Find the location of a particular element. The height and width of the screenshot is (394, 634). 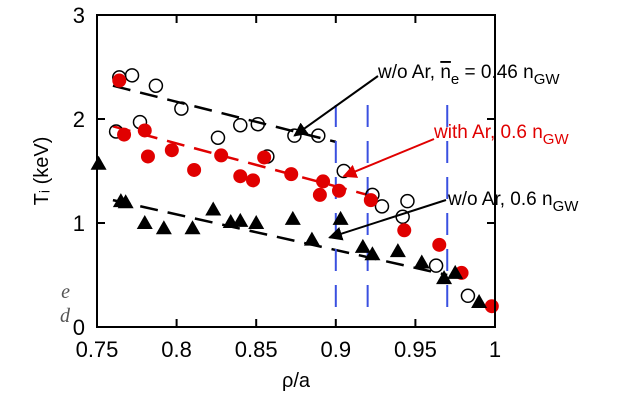

y-axis-label: Tᵢ (keV) is located at coordinates (42, 171).